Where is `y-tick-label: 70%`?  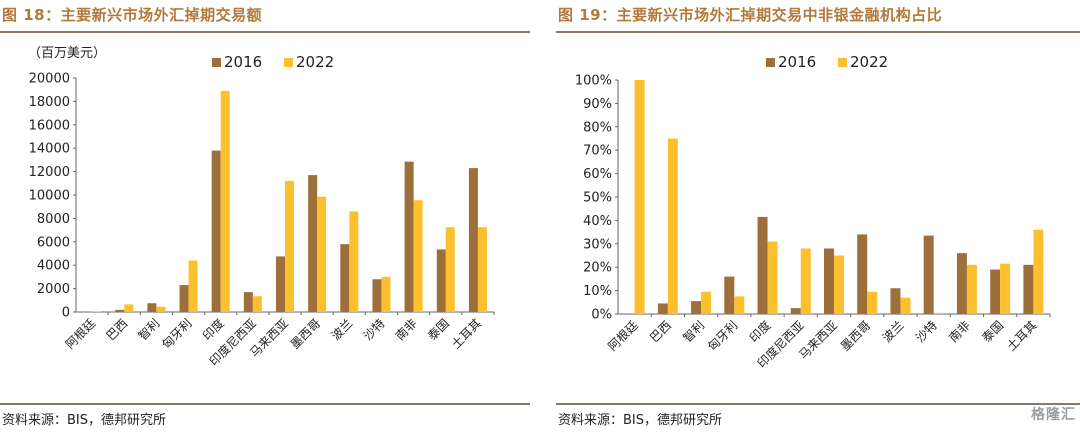
y-tick-label: 70% is located at coordinates (597, 151).